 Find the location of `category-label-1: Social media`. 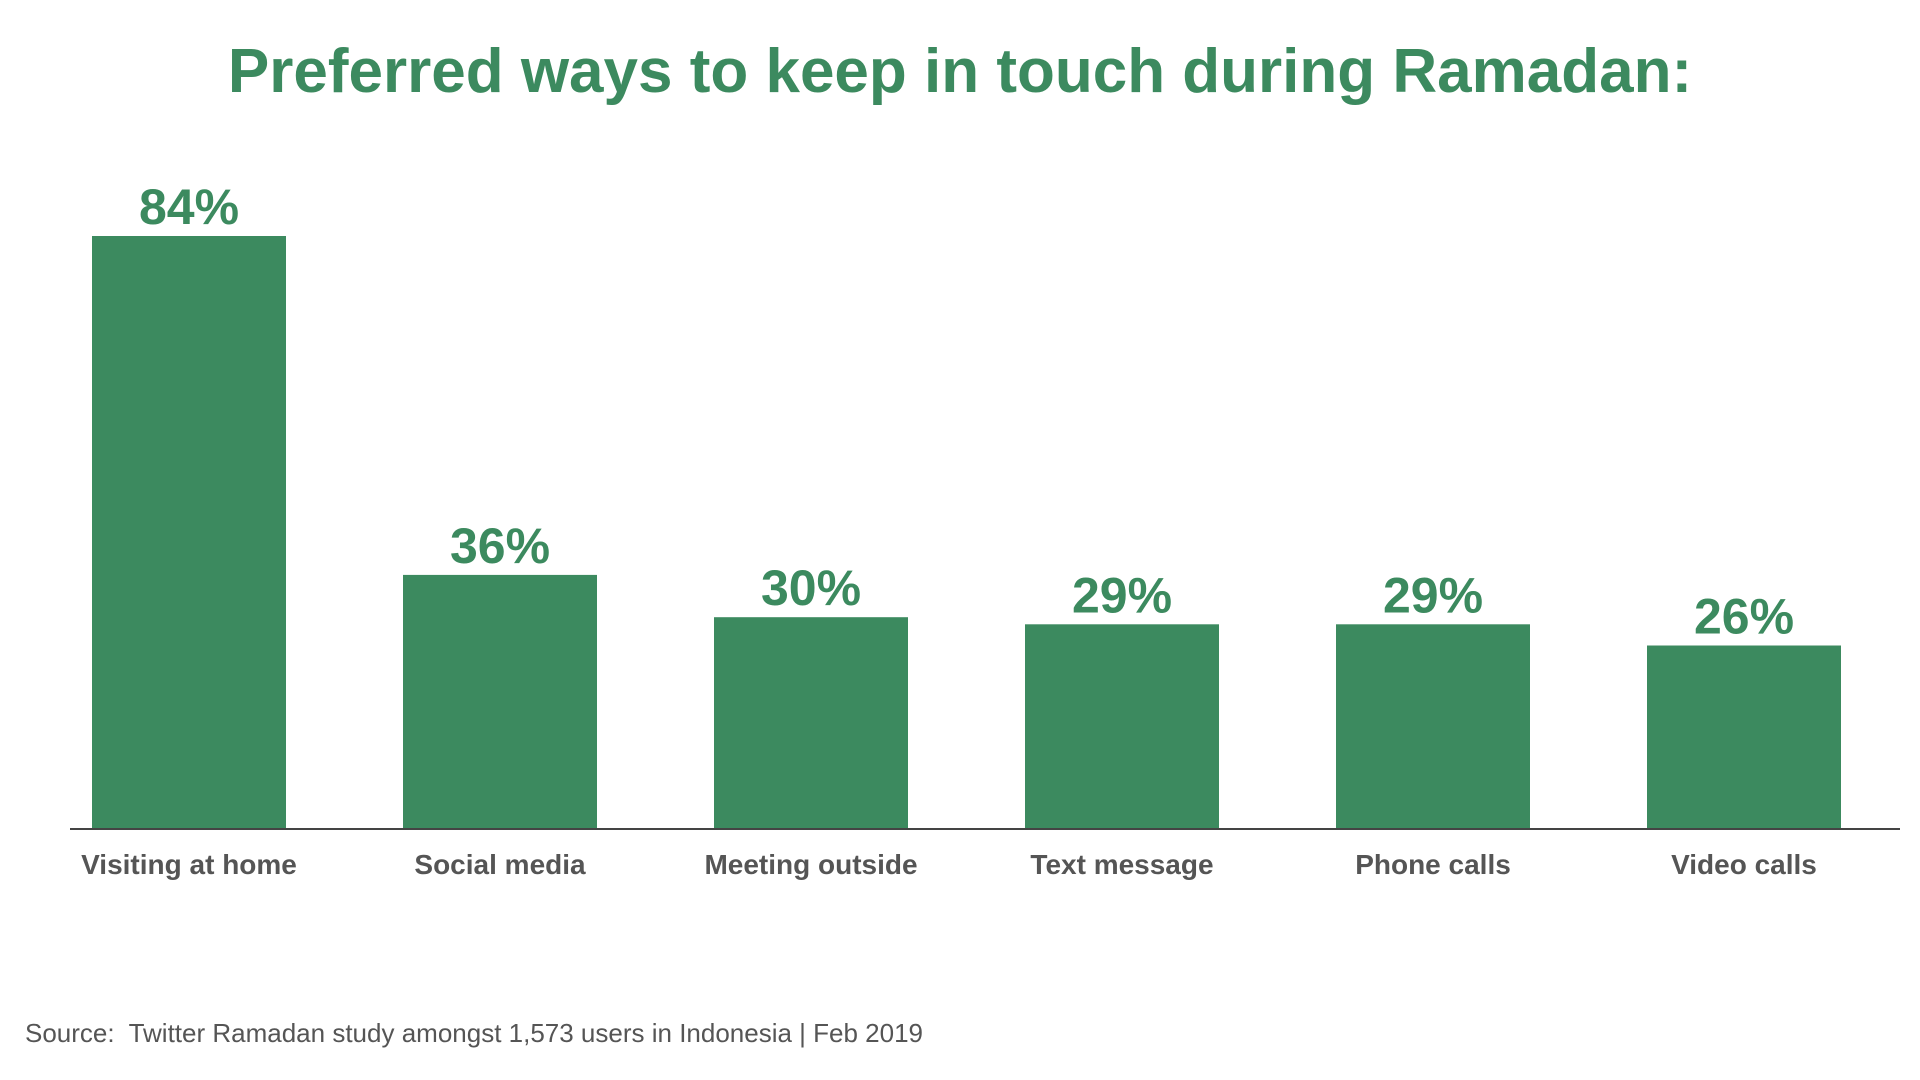

category-label-1: Social media is located at coordinates (500, 864).